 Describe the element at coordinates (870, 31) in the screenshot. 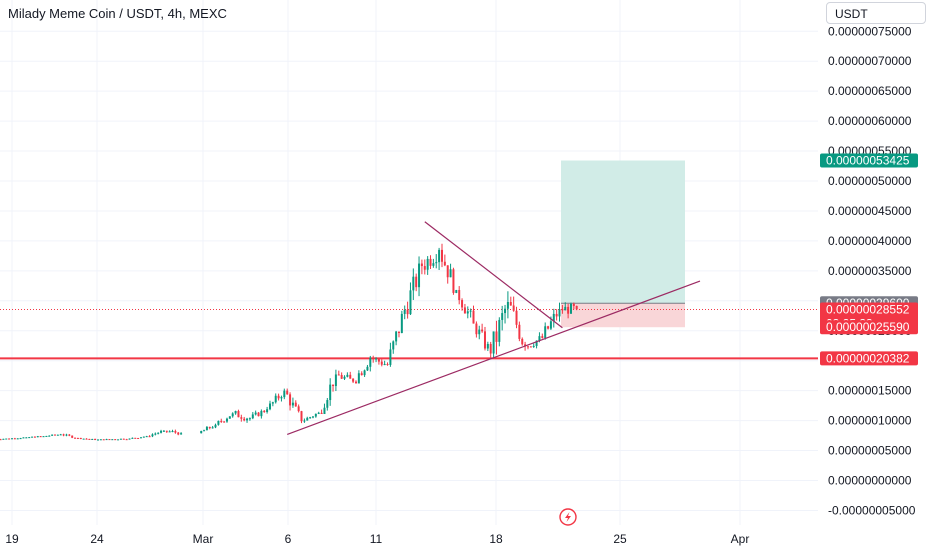

I see `y-tick-label: 0.00000075000` at that location.